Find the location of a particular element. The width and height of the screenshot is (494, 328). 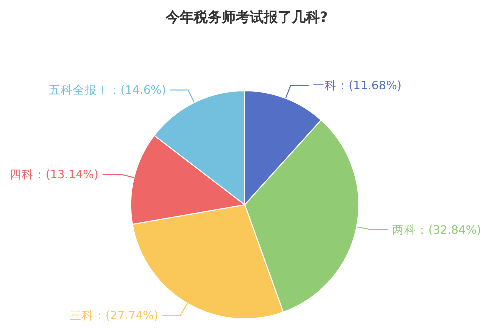

data-label: ：(11.68%) is located at coordinates (369, 85).